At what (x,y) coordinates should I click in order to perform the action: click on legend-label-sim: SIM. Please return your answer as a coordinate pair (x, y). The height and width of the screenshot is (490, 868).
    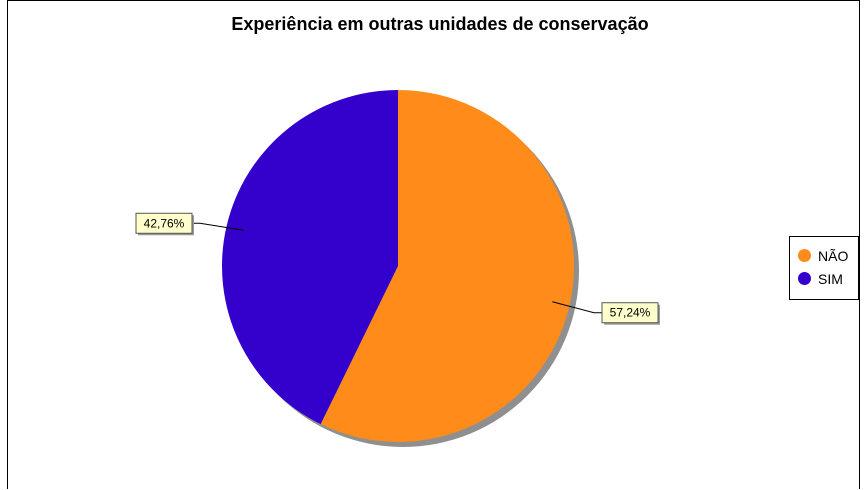
    Looking at the image, I should click on (830, 278).